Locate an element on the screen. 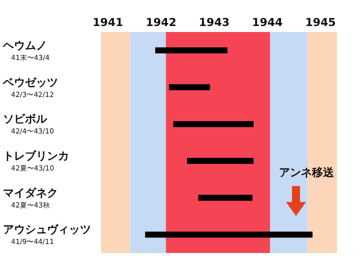 This screenshot has width=360, height=270. x-tick-label: 1943 is located at coordinates (214, 22).